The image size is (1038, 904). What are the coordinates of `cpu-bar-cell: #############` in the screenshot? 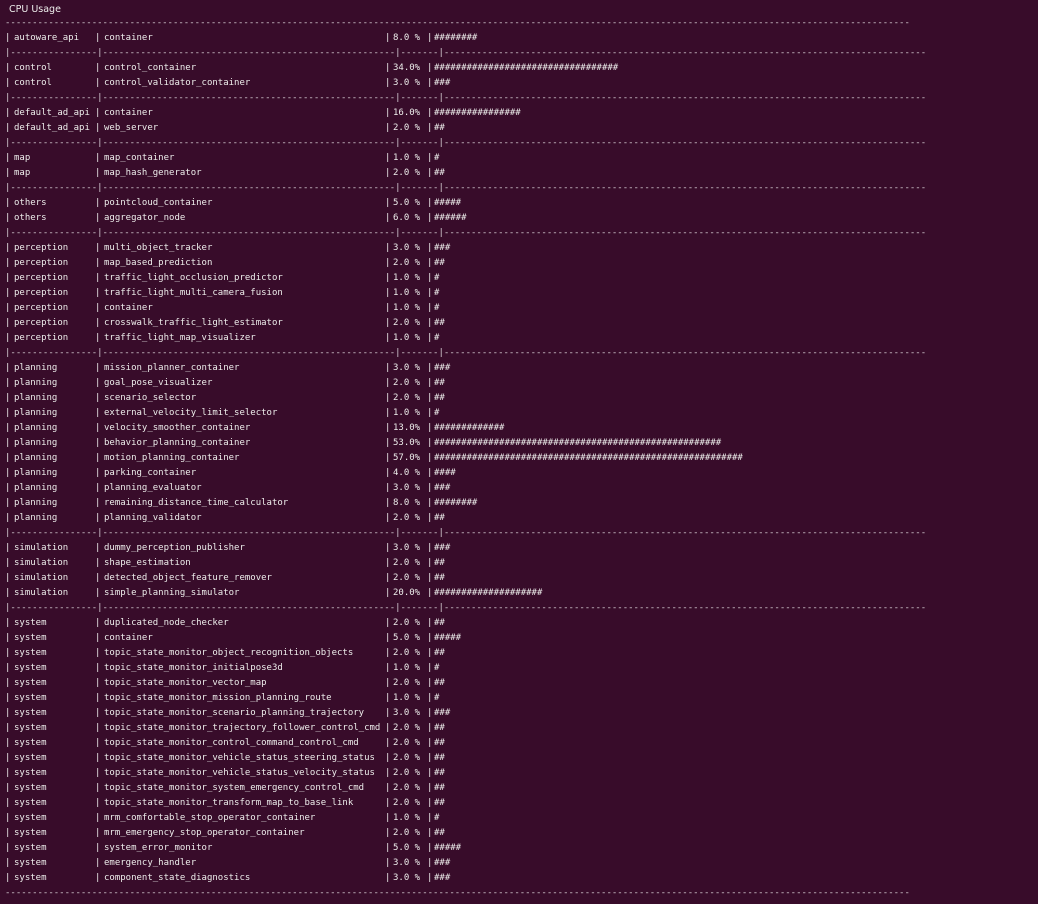 It's located at (469, 428).